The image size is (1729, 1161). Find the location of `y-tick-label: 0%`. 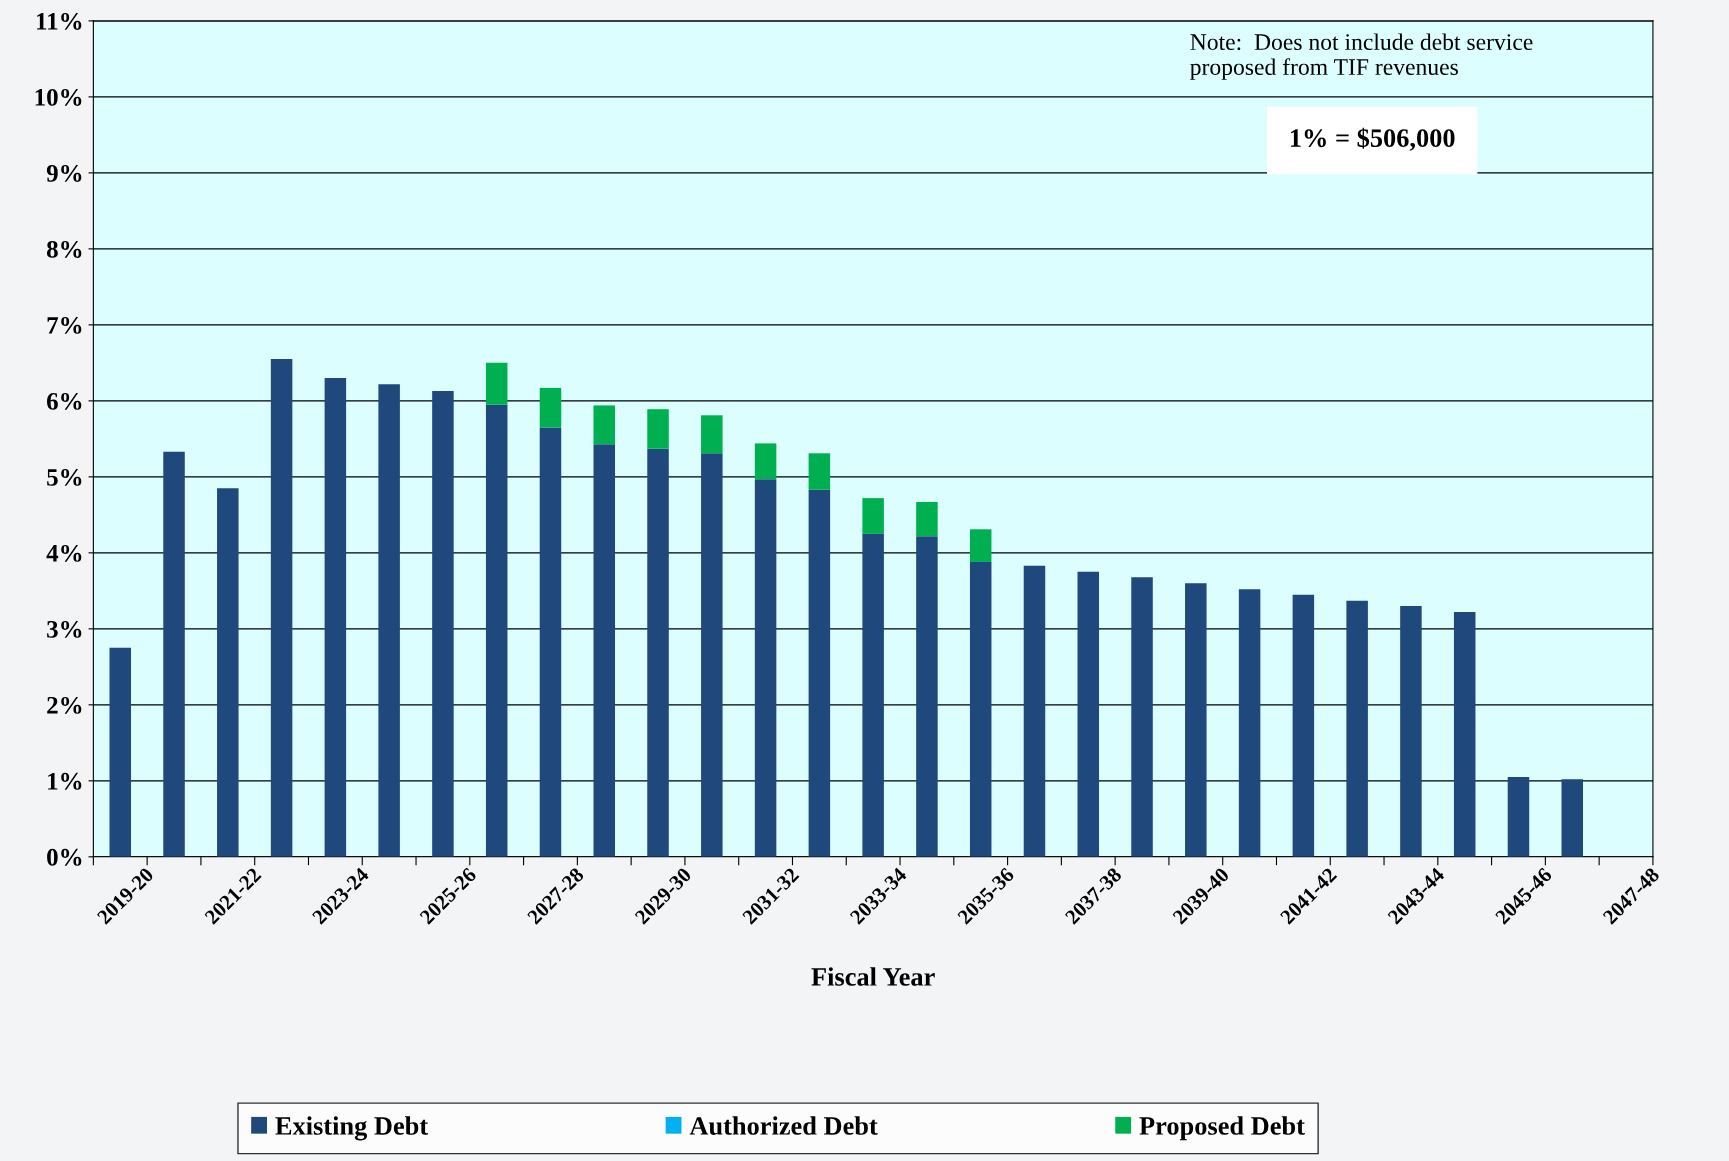

y-tick-label: 0% is located at coordinates (64, 857).